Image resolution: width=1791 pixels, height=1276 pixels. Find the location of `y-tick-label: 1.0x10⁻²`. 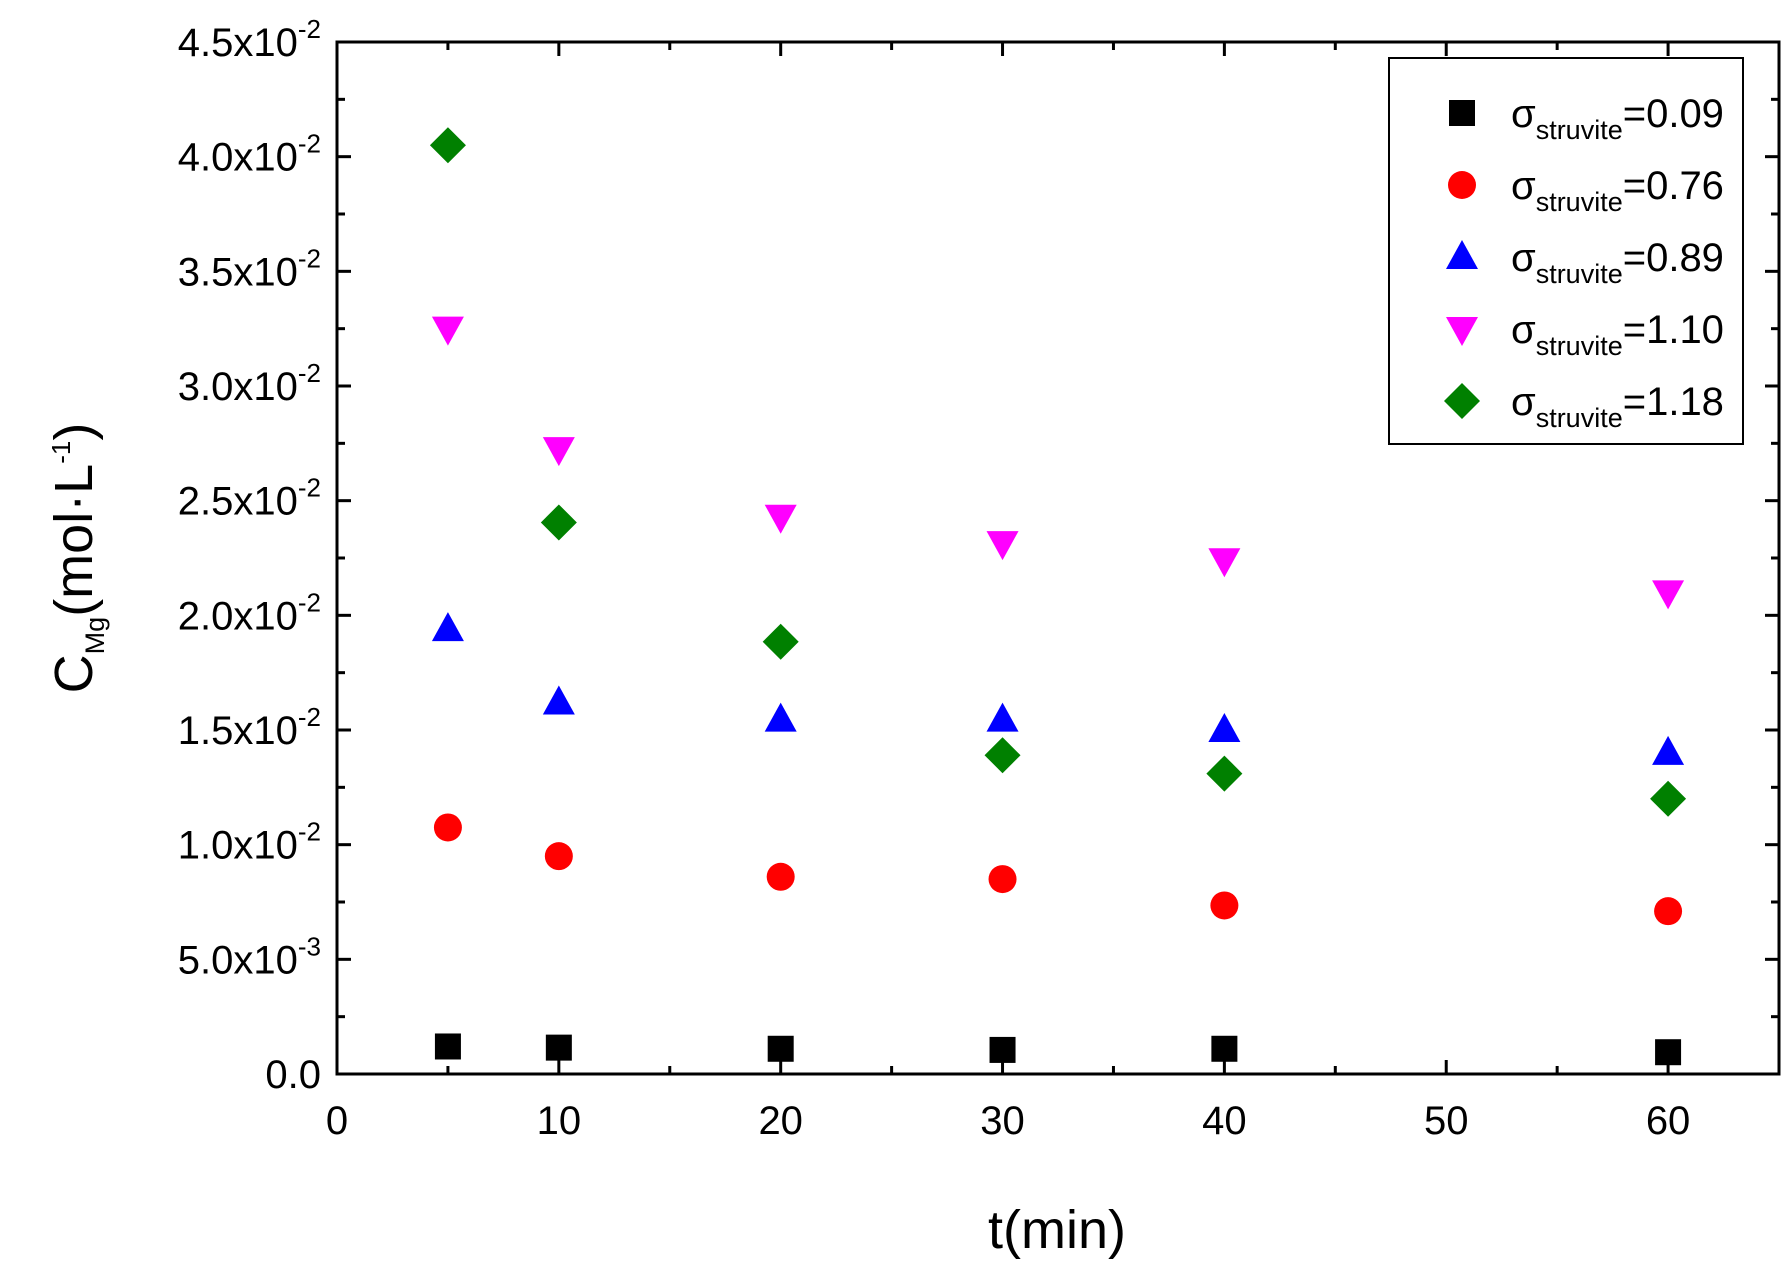

y-tick-label: 1.0x10⁻² is located at coordinates (249, 842).